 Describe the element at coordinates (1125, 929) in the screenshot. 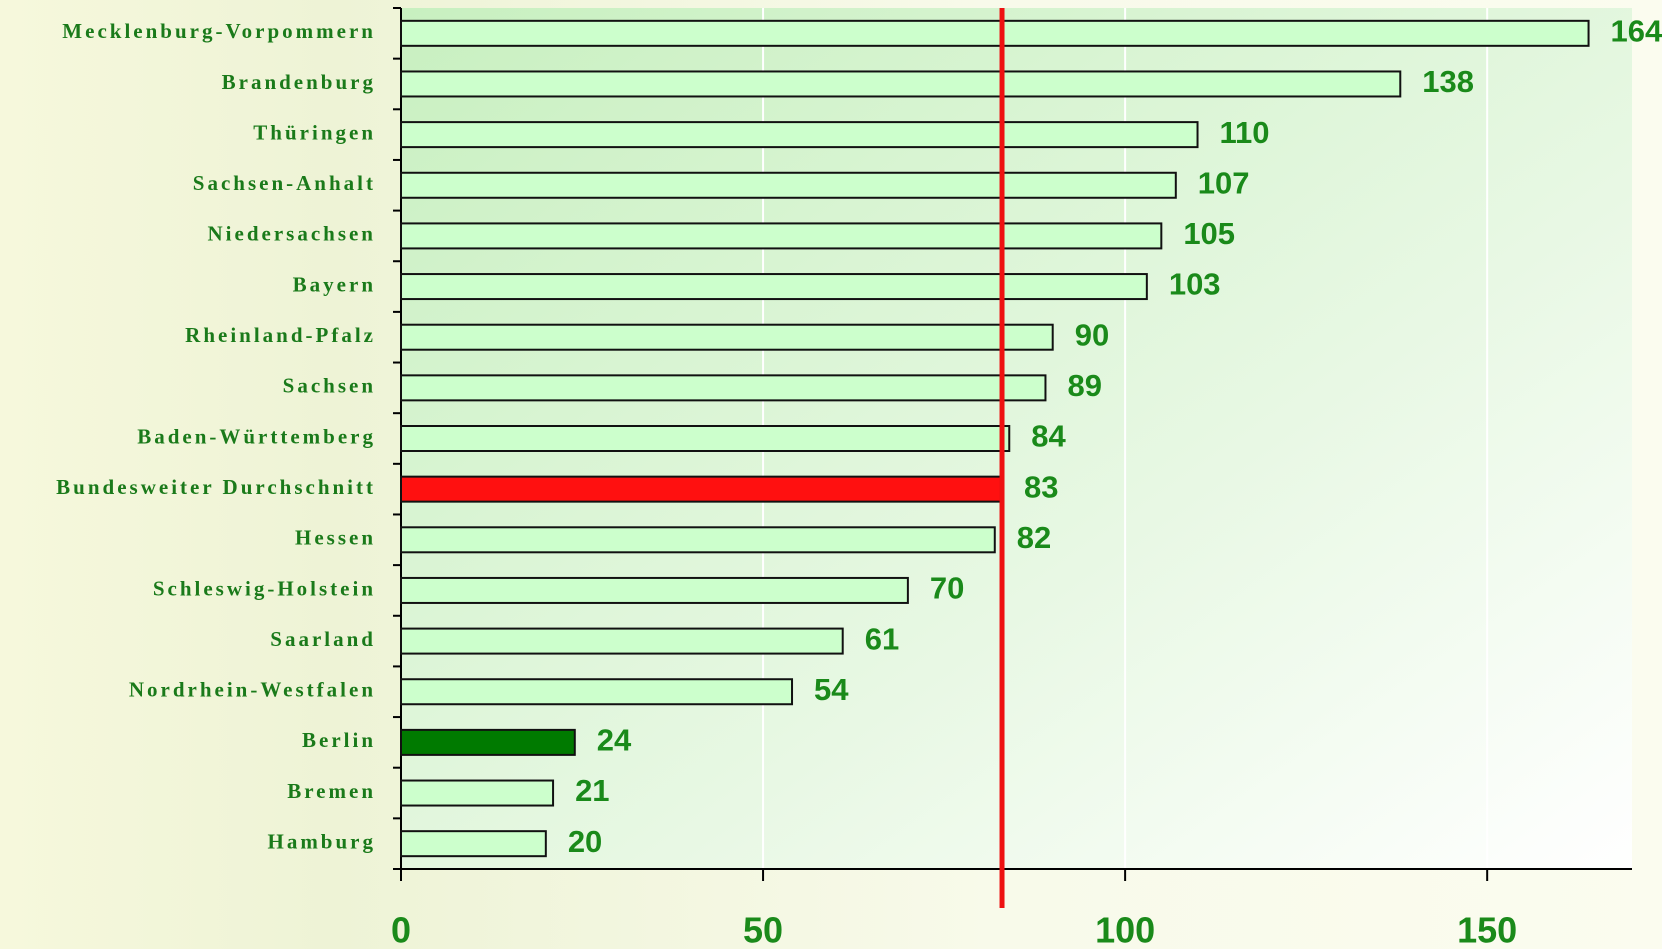

I see `x-tick-label: 100` at that location.